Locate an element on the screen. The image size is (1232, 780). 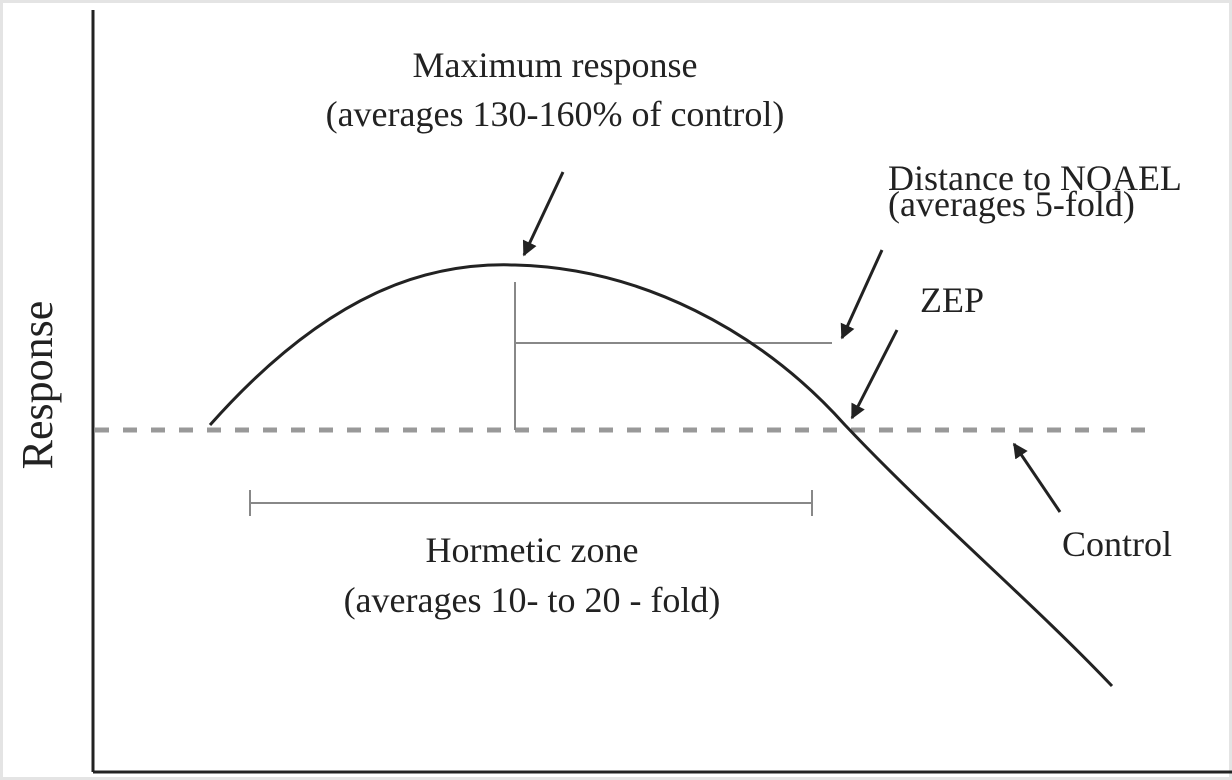
noael-detail: (averages 5-fold) is located at coordinates (1011, 204).